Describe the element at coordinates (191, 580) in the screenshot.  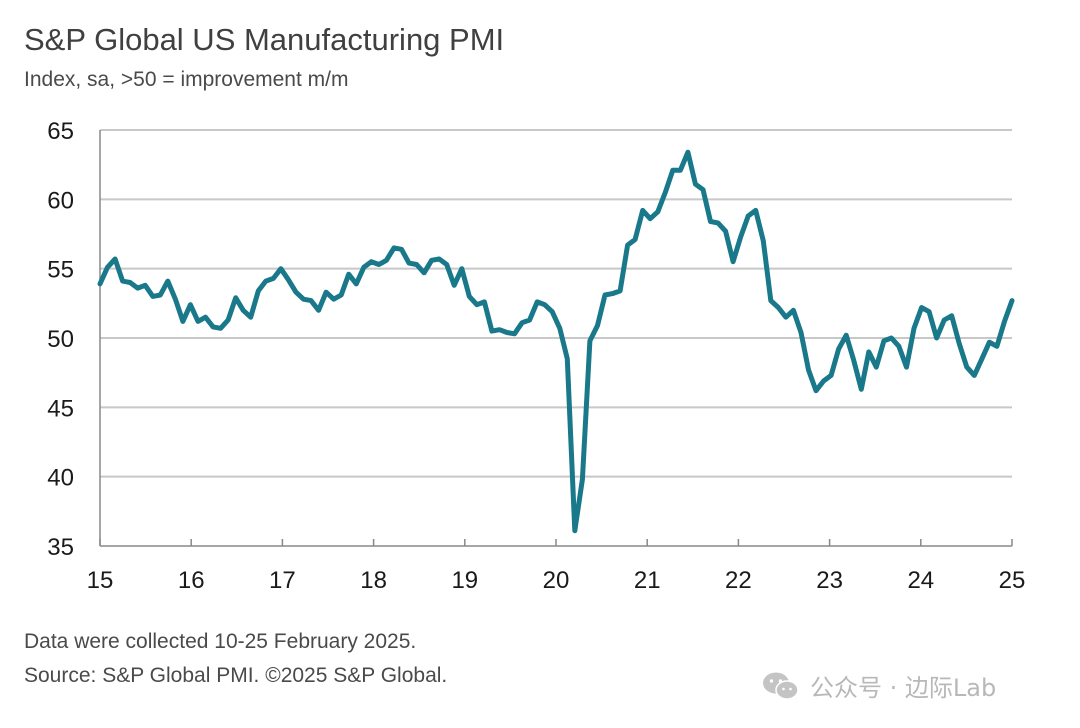
I see `x-tick-label: 16` at that location.